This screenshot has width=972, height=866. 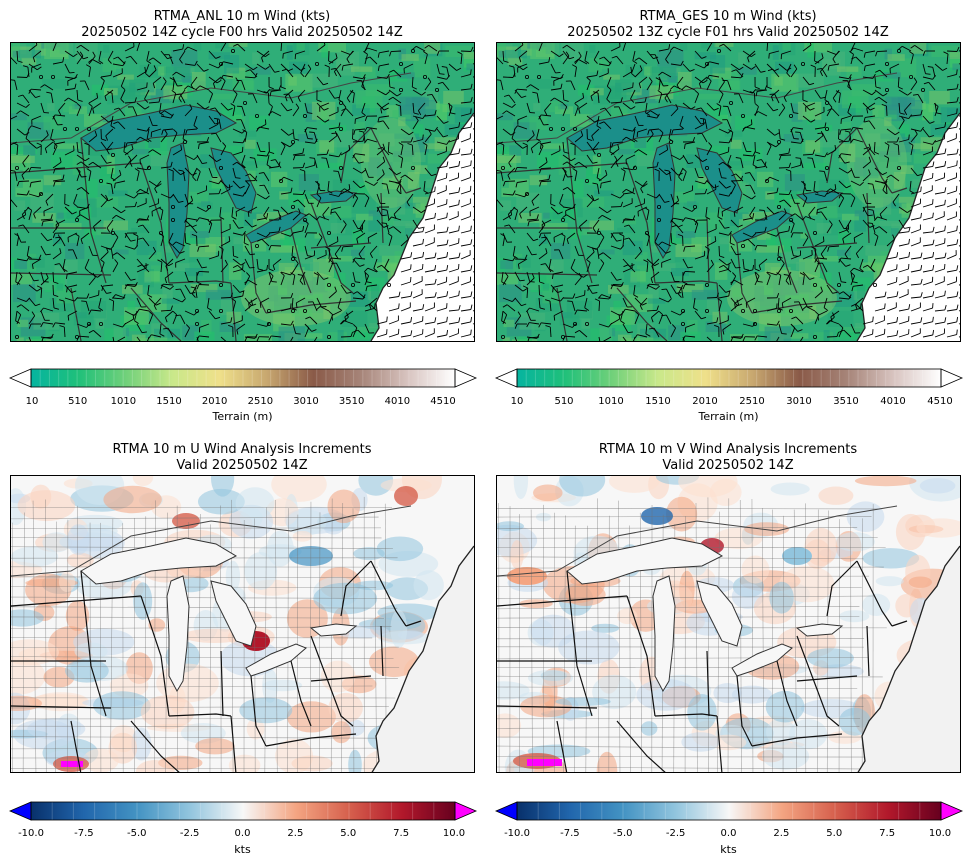 I want to click on terrain-colorbar-right-ticks: 10 510 1010 1510 2010 2510 3010 3510 4010 4510, so click(x=732, y=402).